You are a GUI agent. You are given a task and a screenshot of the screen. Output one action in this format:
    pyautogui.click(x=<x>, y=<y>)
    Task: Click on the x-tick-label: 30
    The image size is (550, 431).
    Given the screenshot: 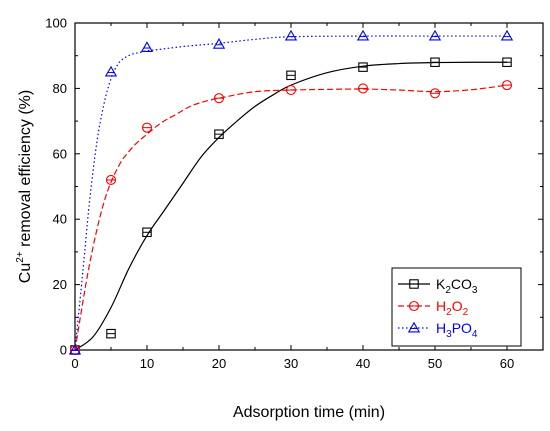 What is the action you would take?
    pyautogui.click(x=291, y=363)
    